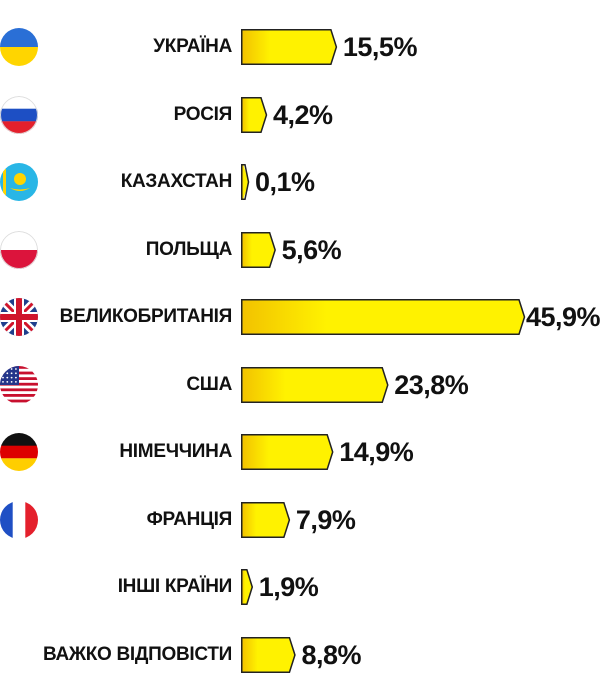 The width and height of the screenshot is (600, 700). I want to click on bar-row: КАЗАХСТАН 0,1%, so click(300, 182).